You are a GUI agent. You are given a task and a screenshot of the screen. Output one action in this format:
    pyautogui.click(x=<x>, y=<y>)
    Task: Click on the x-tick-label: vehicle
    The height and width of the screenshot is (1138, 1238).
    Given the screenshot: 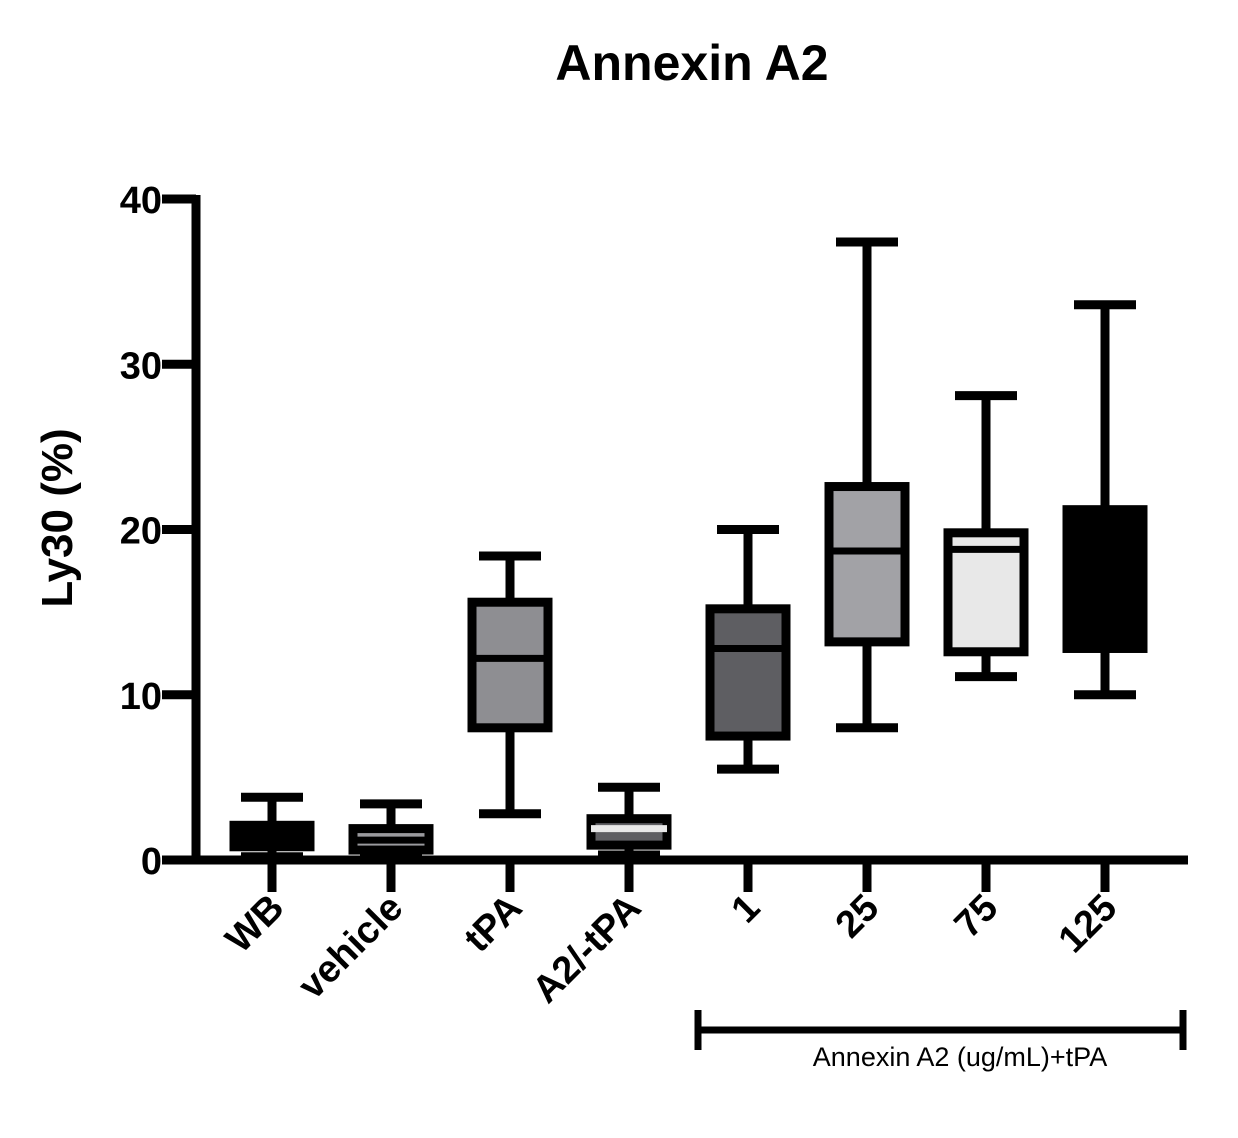 What is the action you would take?
    pyautogui.click(x=351, y=947)
    